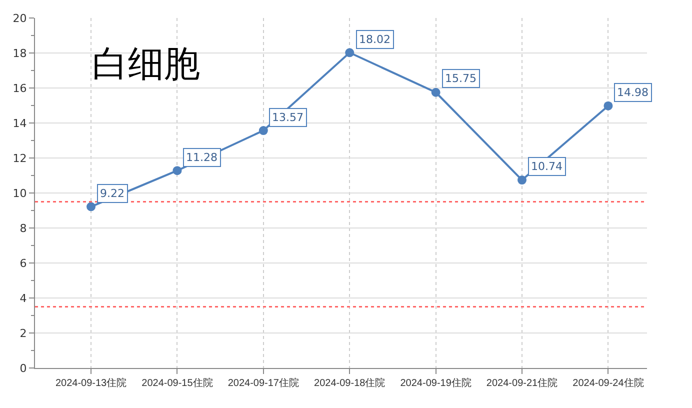 The height and width of the screenshot is (408, 692). Describe the element at coordinates (288, 117) in the screenshot. I see `data-label: 13.57` at that location.